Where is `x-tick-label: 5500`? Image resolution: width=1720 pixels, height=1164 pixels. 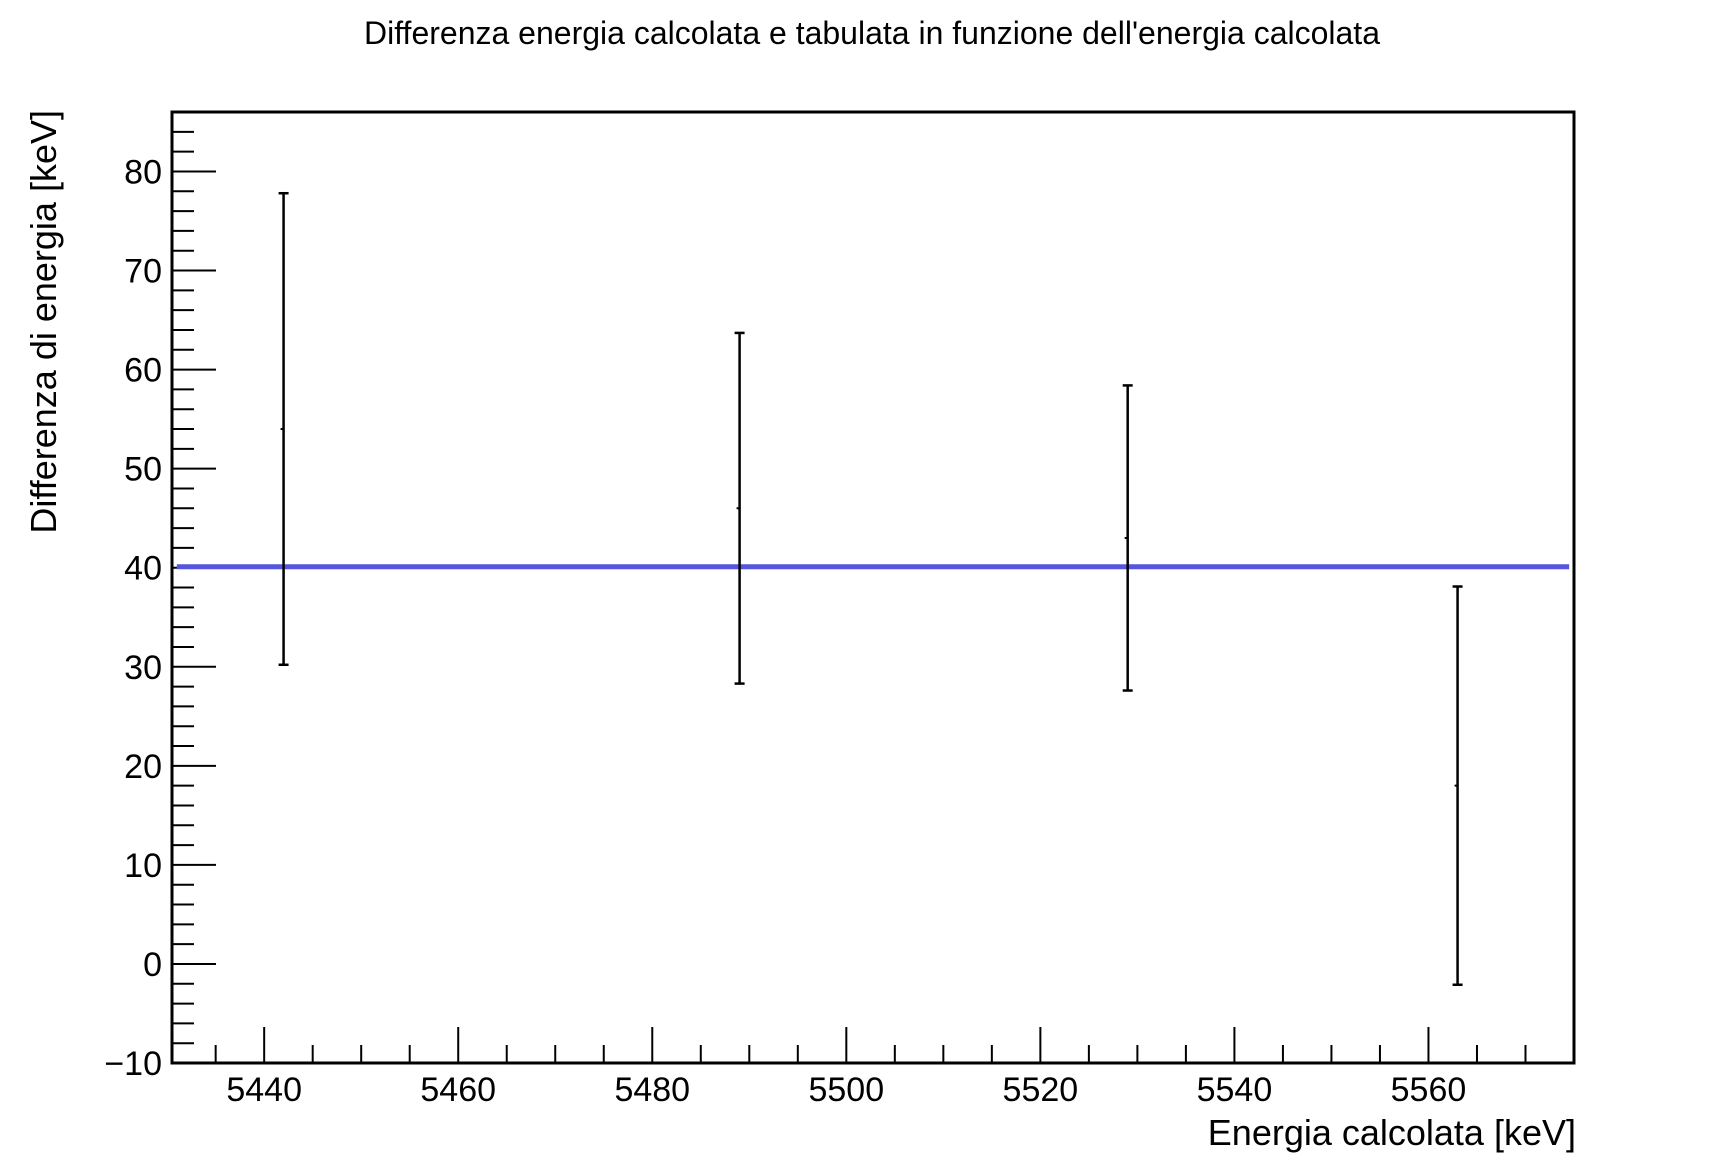
x-tick-label: 5500 is located at coordinates (846, 1090).